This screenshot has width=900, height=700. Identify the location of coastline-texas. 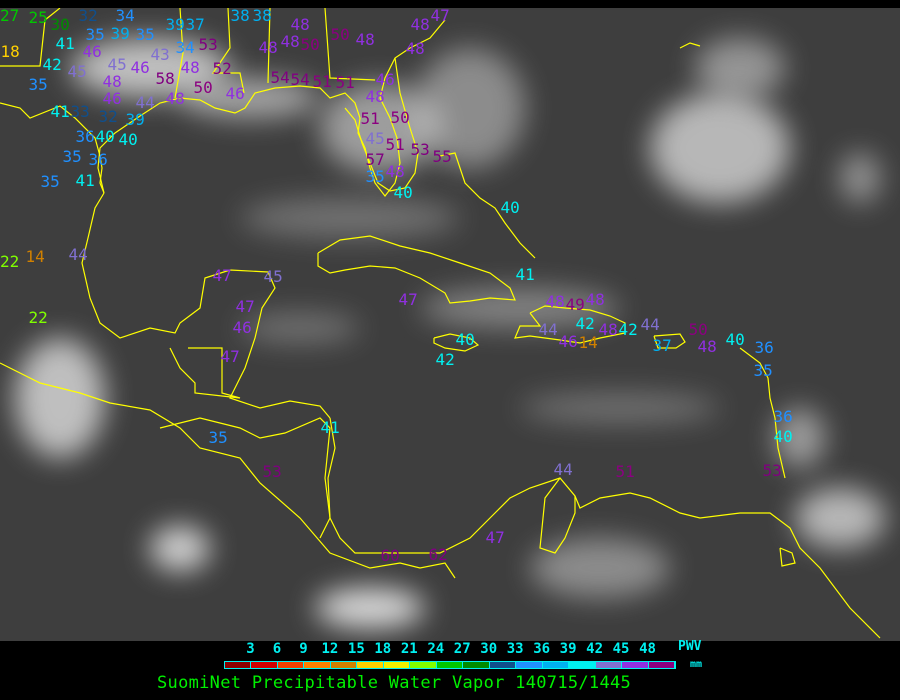
(271, 108).